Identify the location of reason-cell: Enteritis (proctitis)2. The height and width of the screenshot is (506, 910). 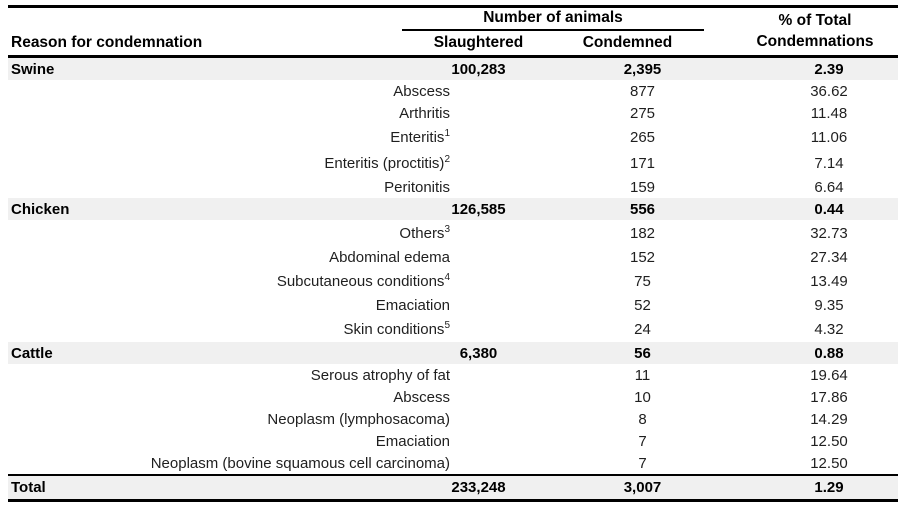
(229, 163).